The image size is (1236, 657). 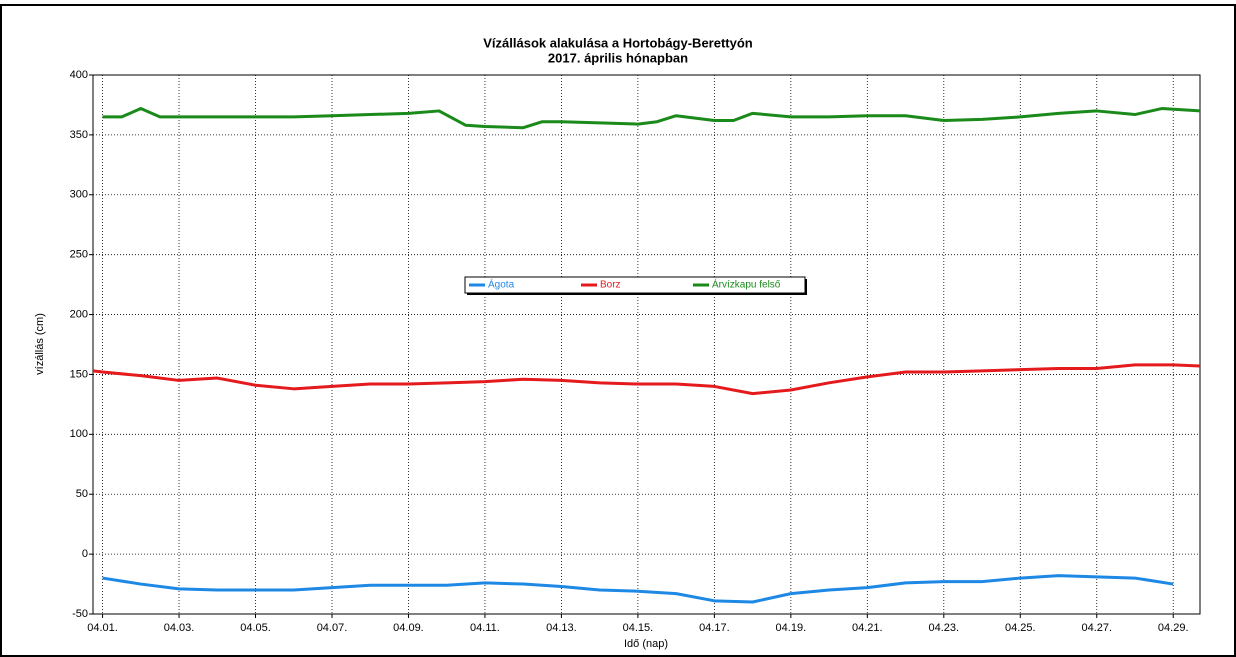 I want to click on y-tick-label: 350, so click(x=79, y=135).